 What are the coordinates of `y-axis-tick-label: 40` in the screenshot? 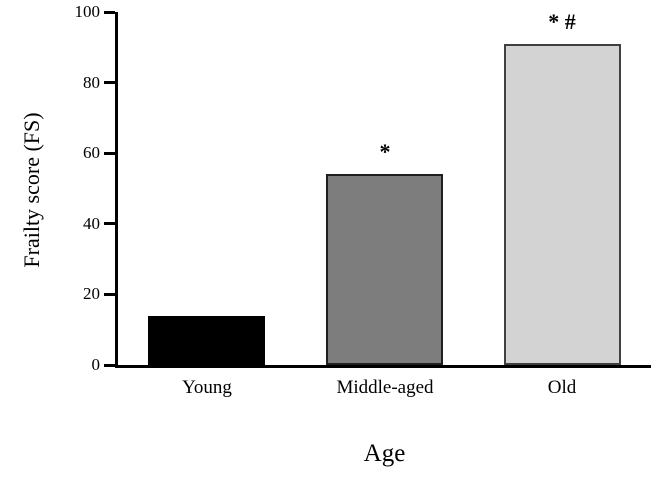 It's located at (91, 223).